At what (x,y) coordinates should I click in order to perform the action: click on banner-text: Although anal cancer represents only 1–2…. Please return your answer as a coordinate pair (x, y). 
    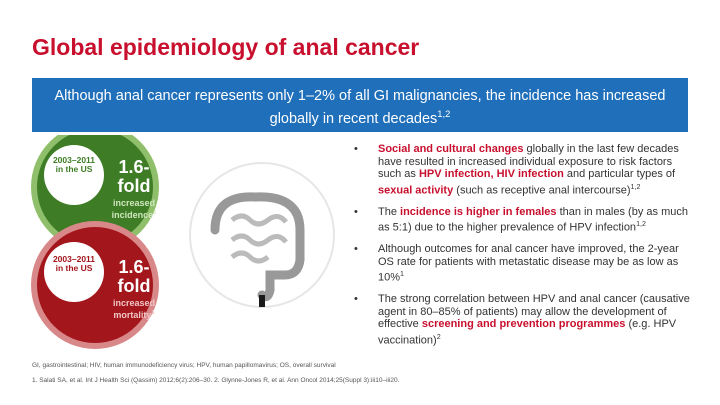
    Looking at the image, I should click on (360, 107).